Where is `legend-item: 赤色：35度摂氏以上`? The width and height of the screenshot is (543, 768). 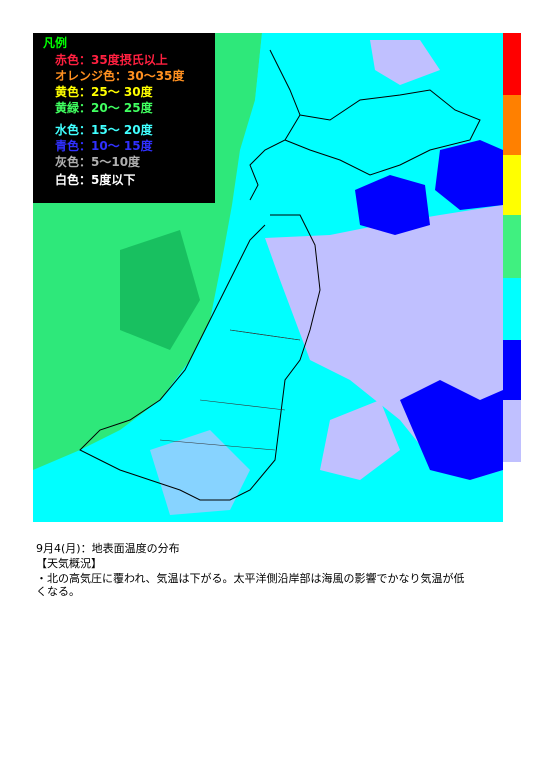
legend-item: 赤色：35度摂氏以上 is located at coordinates (111, 60).